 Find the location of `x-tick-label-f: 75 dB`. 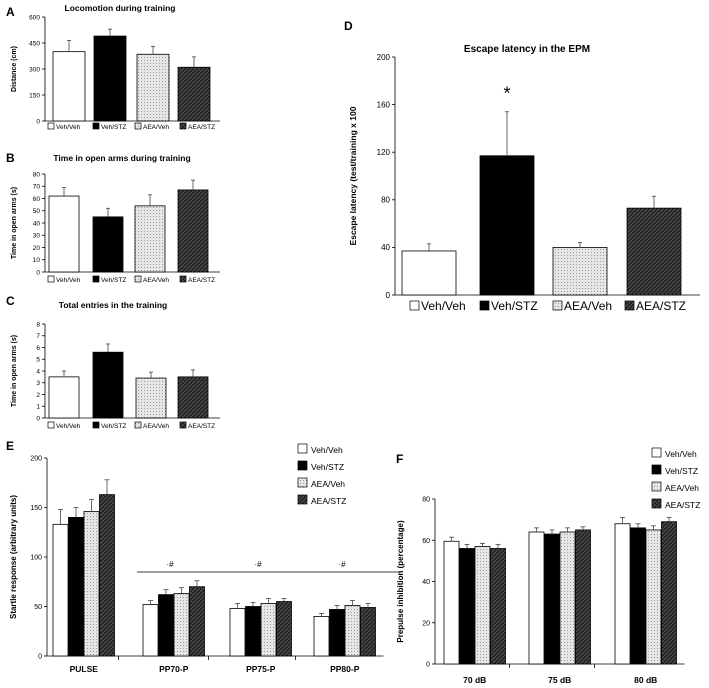

x-tick-label-f: 75 dB is located at coordinates (559, 680).